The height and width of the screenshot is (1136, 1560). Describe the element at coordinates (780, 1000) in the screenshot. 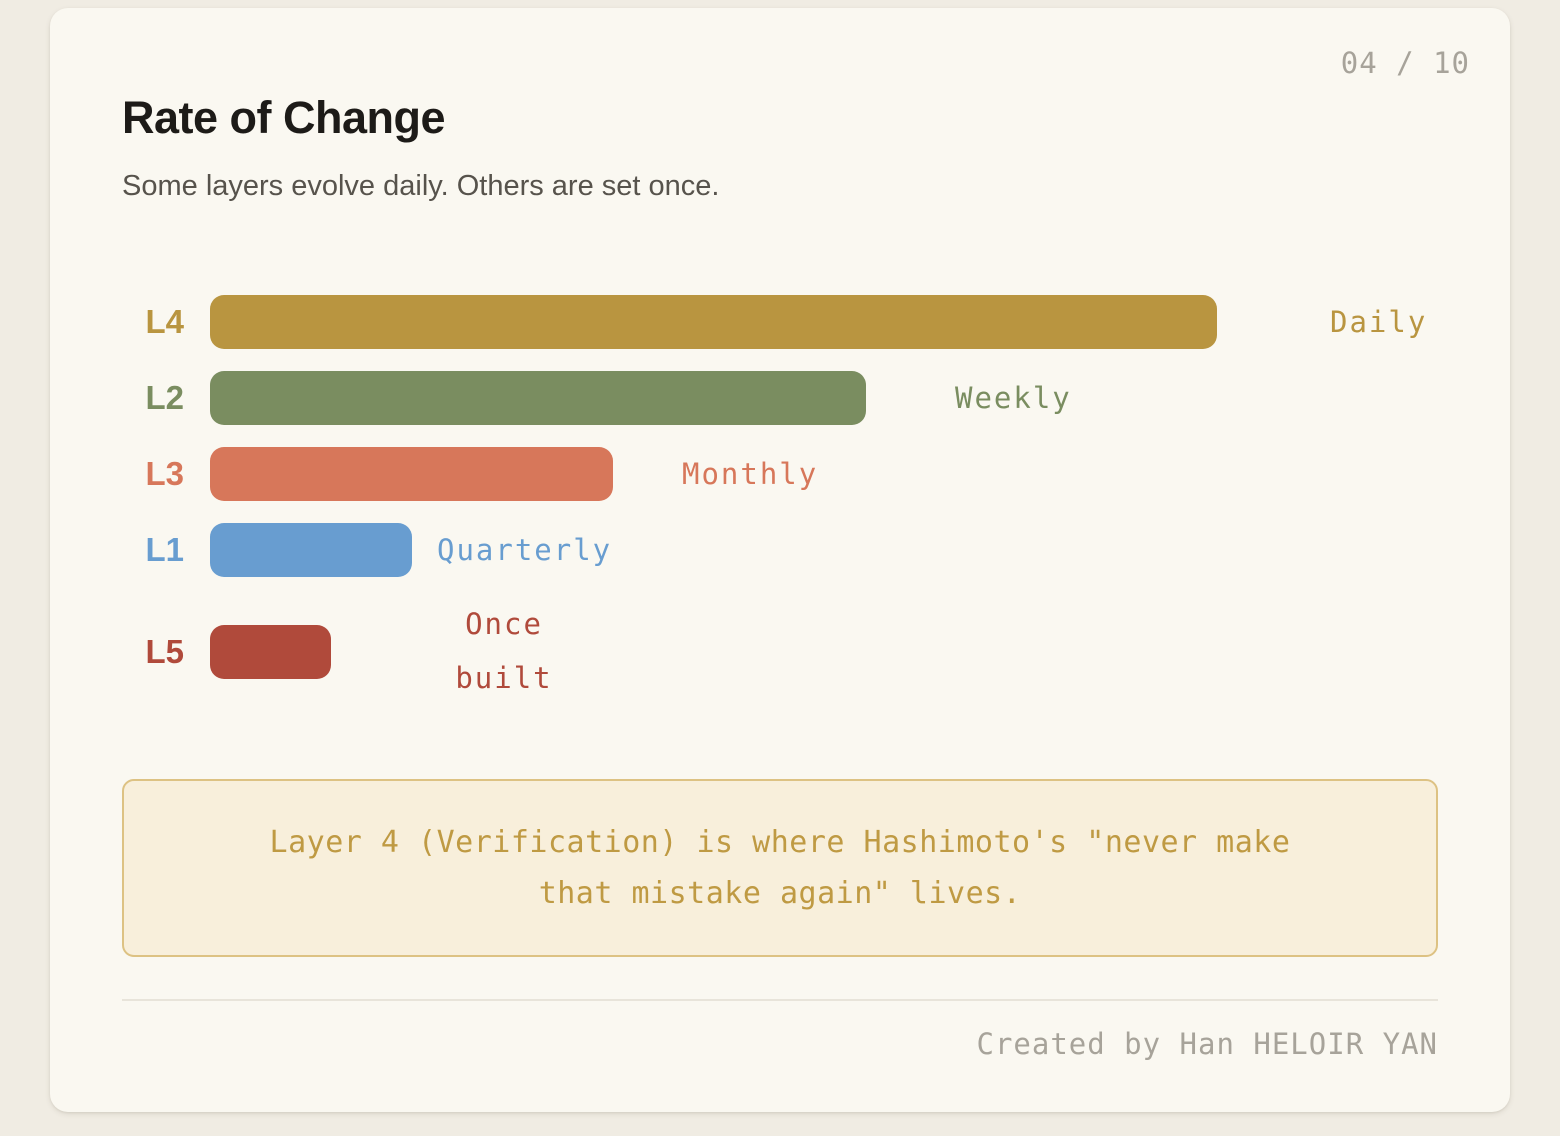

I see `footer-divider` at that location.